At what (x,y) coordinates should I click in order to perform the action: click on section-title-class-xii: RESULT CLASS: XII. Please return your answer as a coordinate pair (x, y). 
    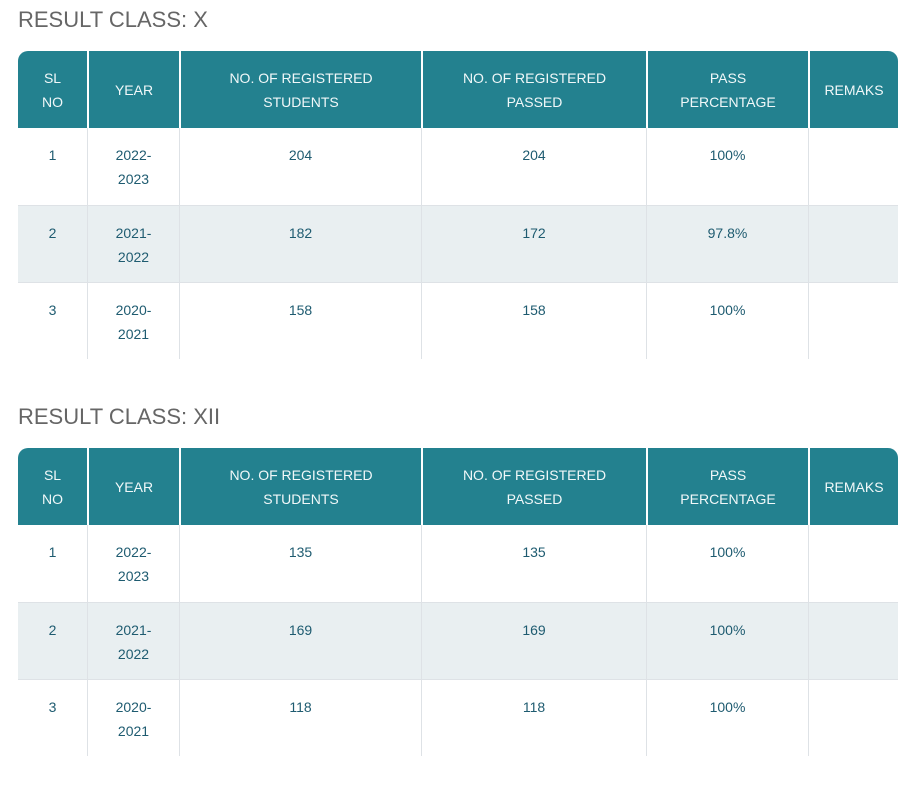
    Looking at the image, I should click on (119, 416).